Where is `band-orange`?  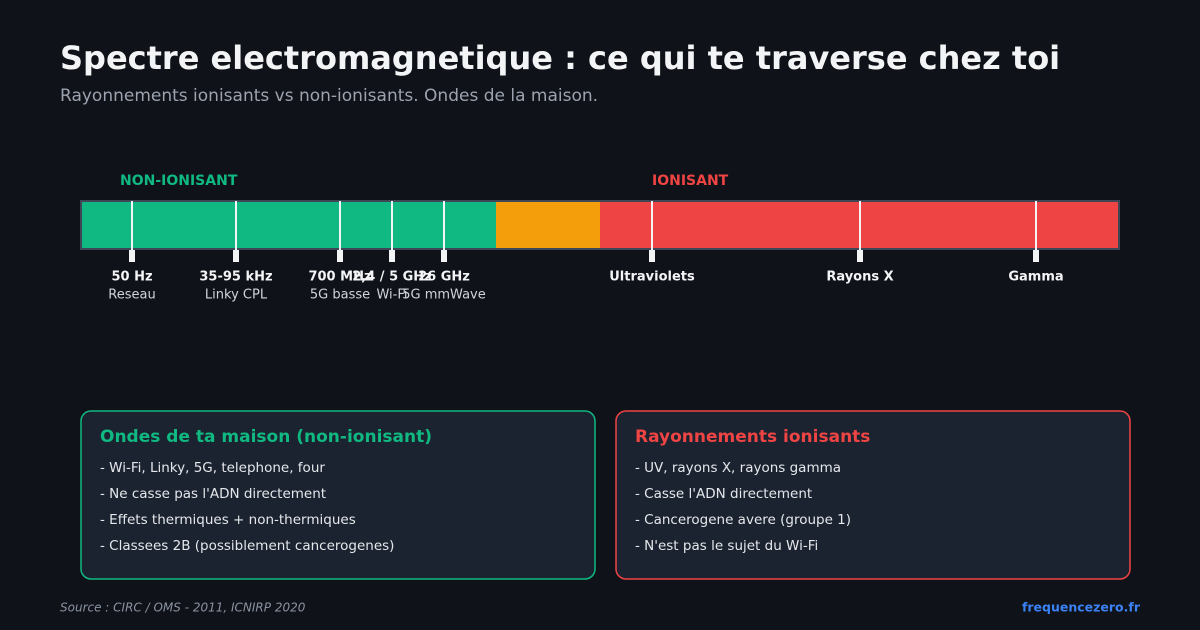
band-orange is located at coordinates (548, 225).